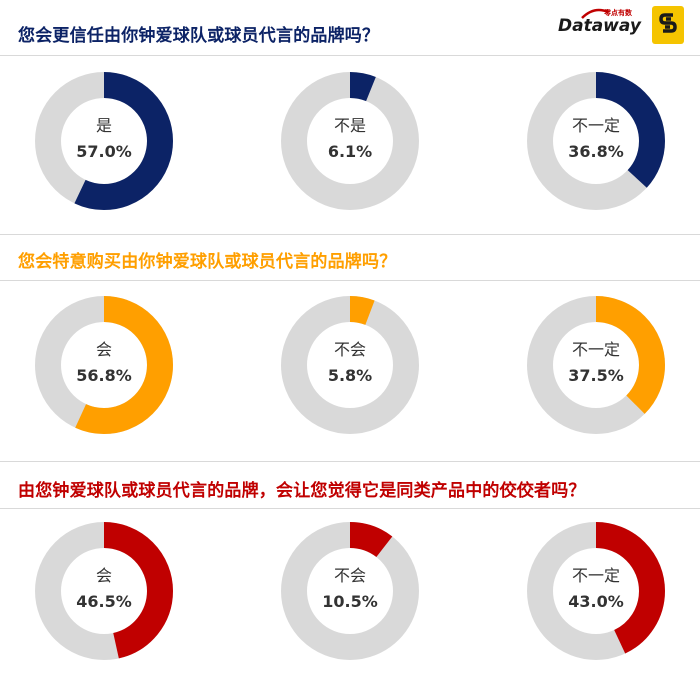 The image size is (700, 686). I want to click on donut-chart: 会 46.5%, so click(104, 591).